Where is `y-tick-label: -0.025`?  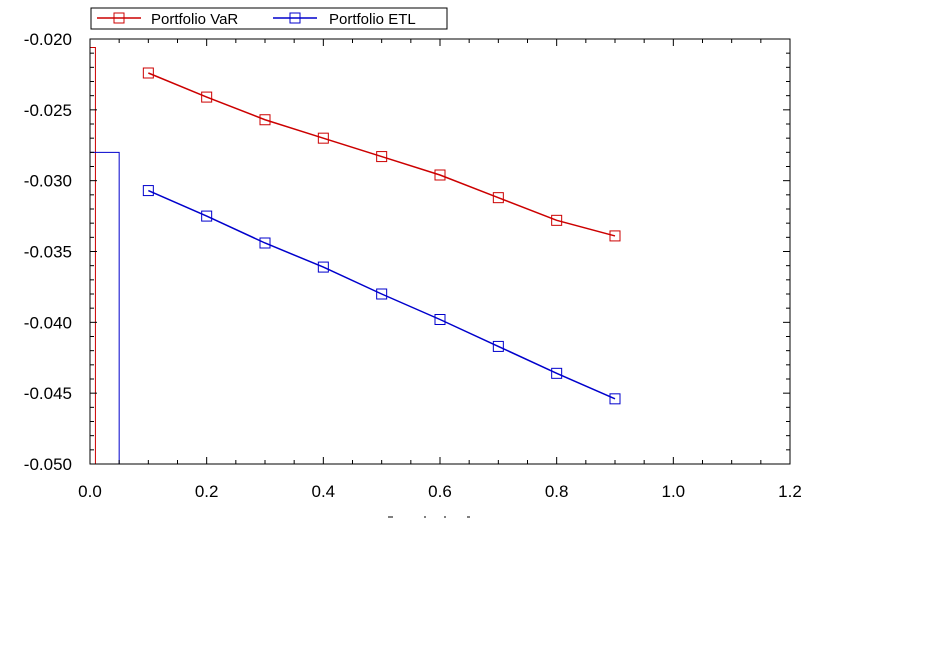 y-tick-label: -0.025 is located at coordinates (48, 110).